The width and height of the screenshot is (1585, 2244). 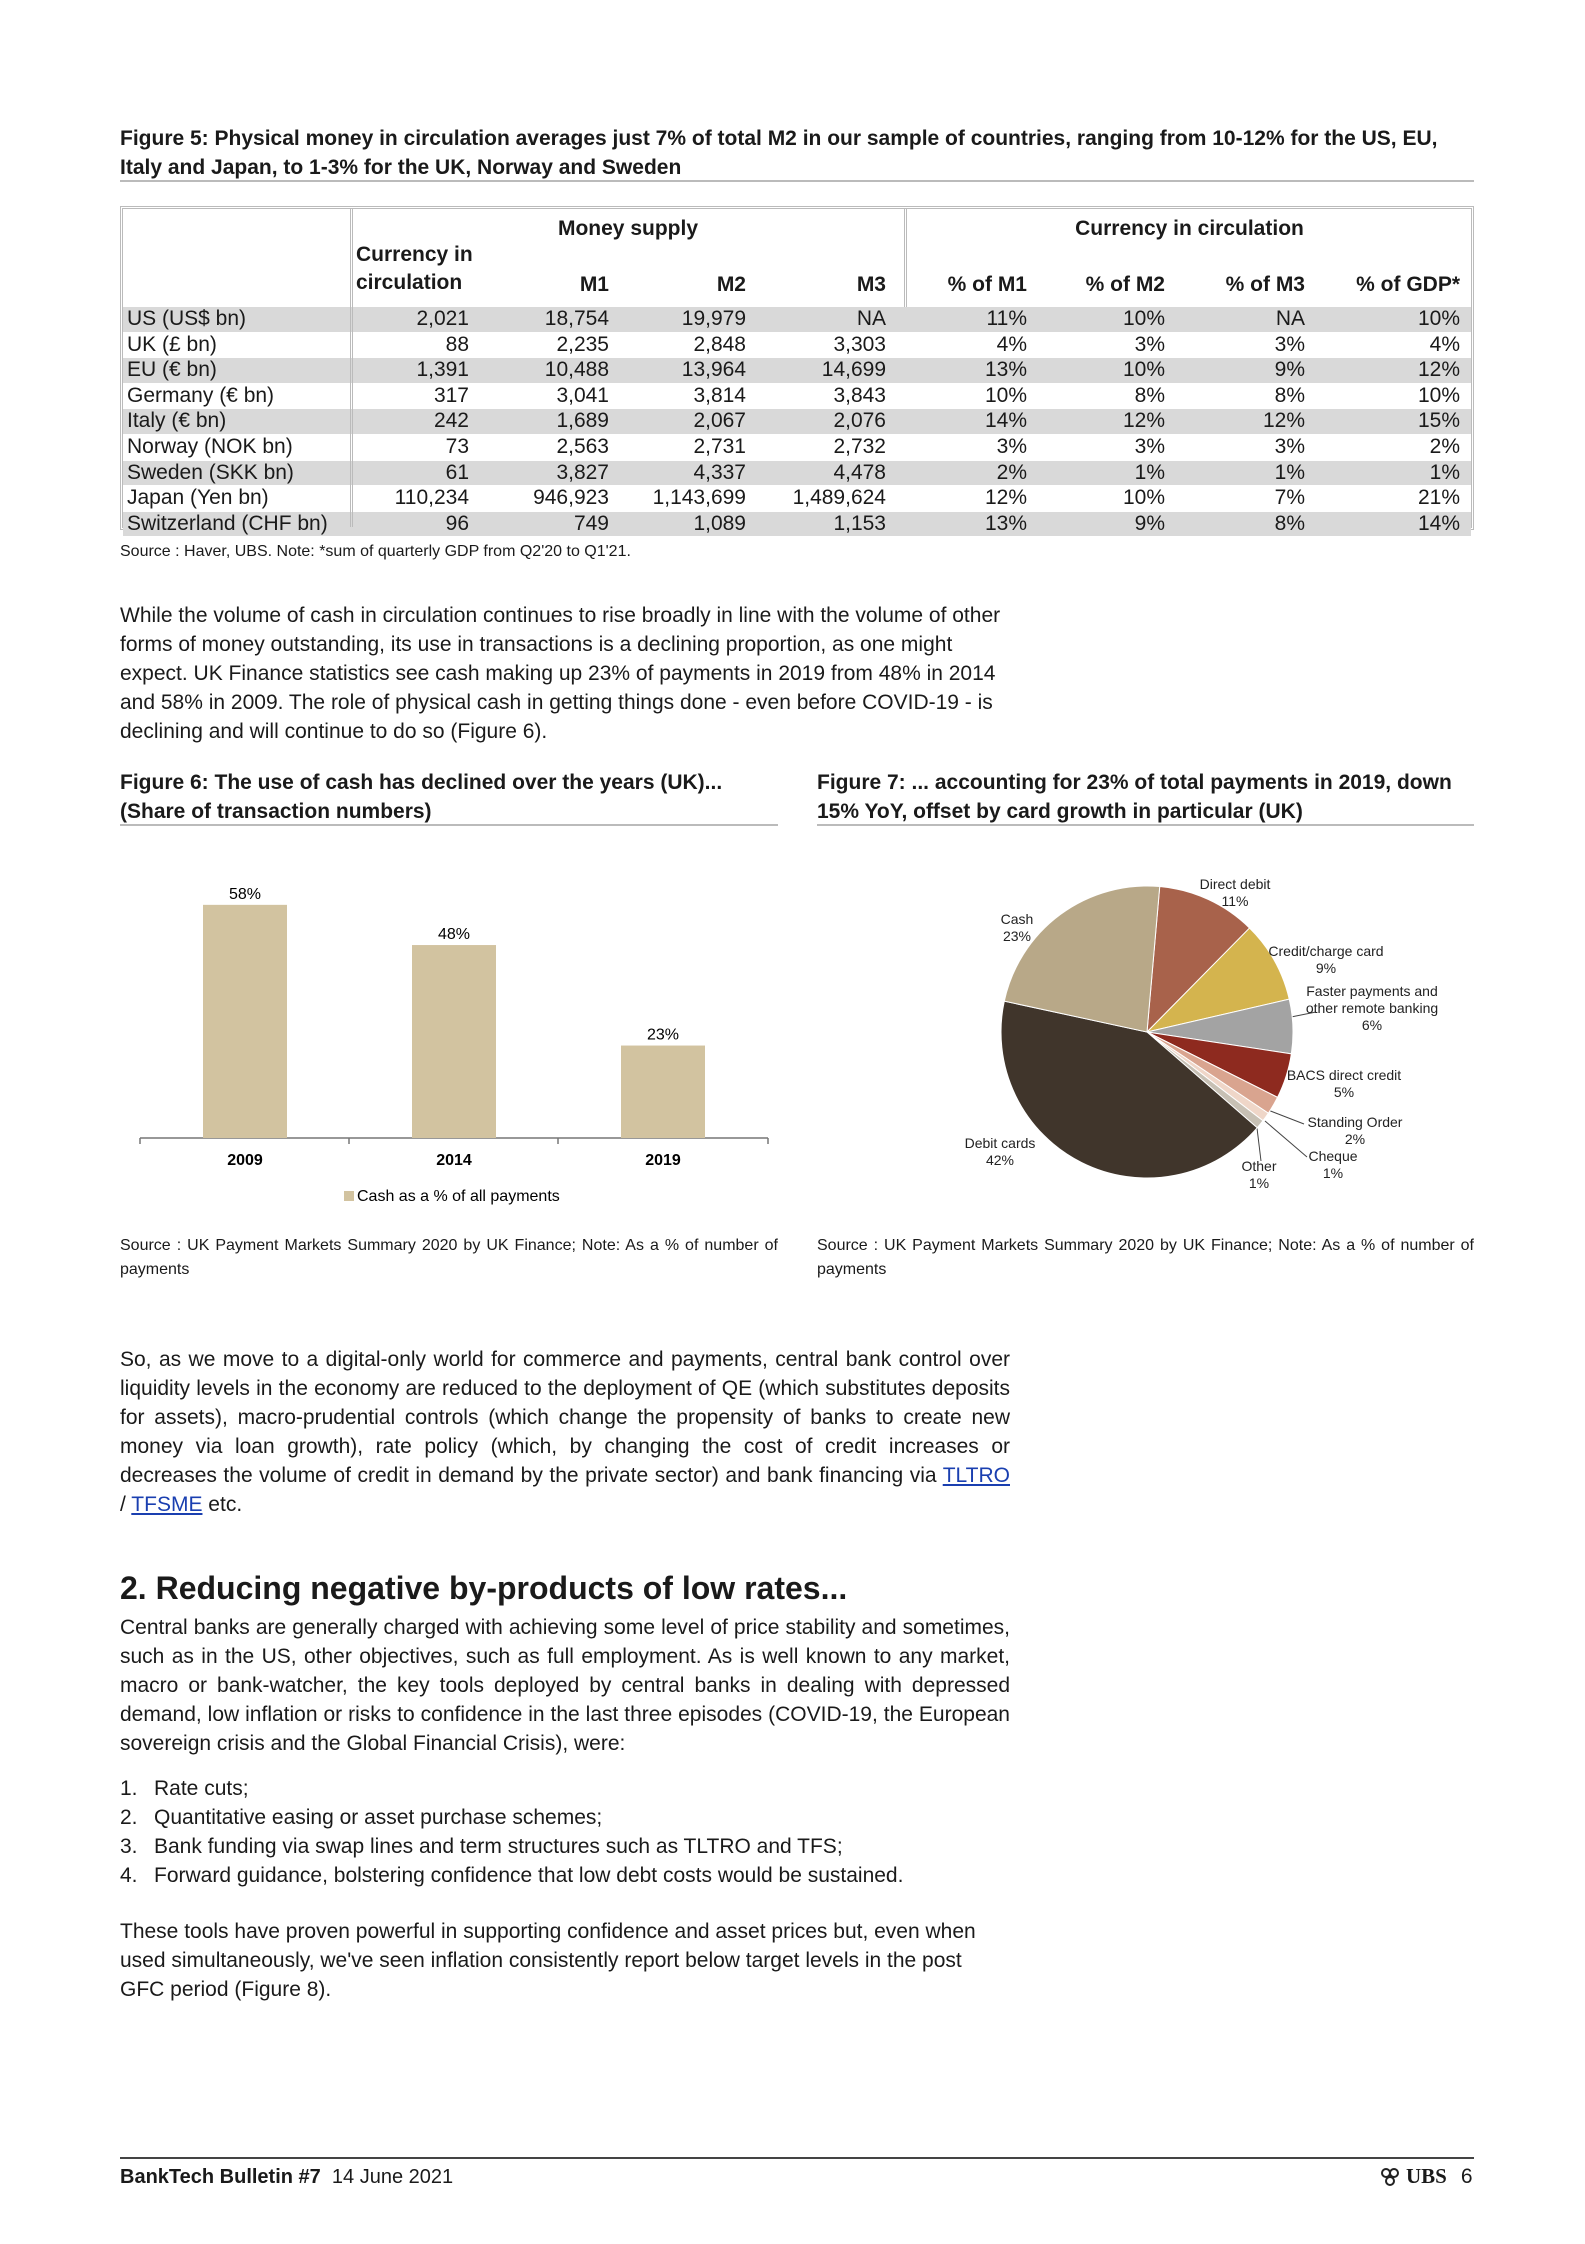 I want to click on cell: 2,076, so click(x=859, y=421).